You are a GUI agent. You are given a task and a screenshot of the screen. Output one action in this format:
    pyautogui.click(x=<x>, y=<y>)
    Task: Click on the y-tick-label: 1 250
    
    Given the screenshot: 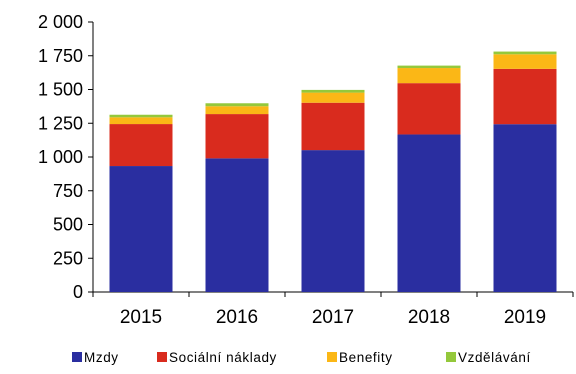 What is the action you would take?
    pyautogui.click(x=60, y=123)
    